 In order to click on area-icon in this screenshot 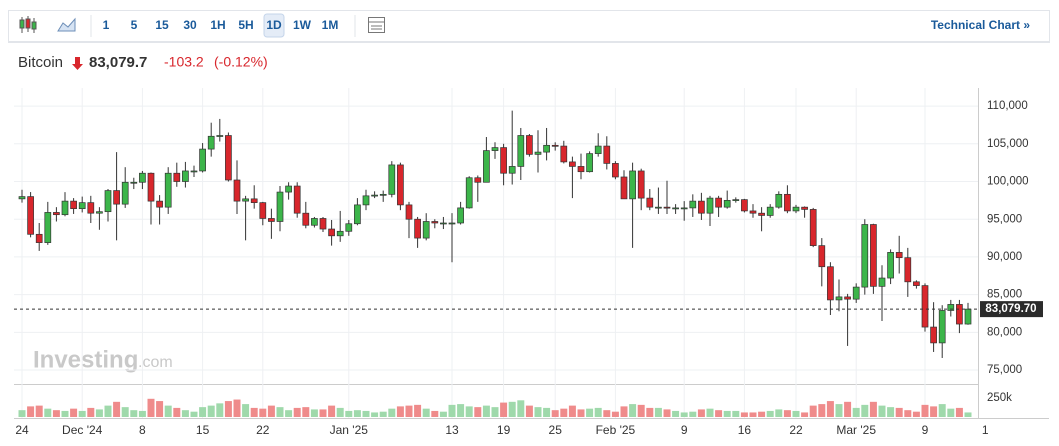, I will do `click(66, 24)`.